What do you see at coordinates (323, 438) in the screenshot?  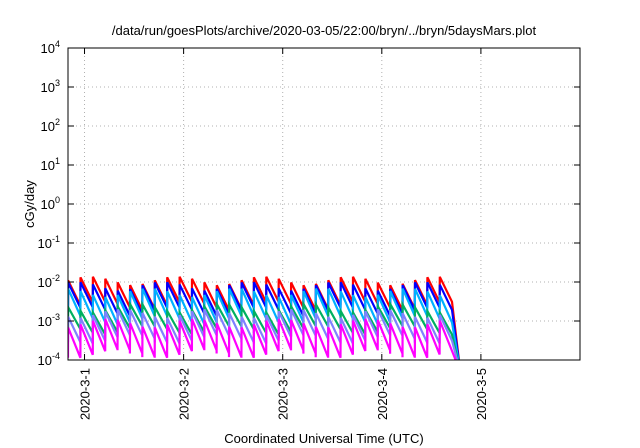 I see `x-axis-label: Coordinated Universal Time (UTC)` at bounding box center [323, 438].